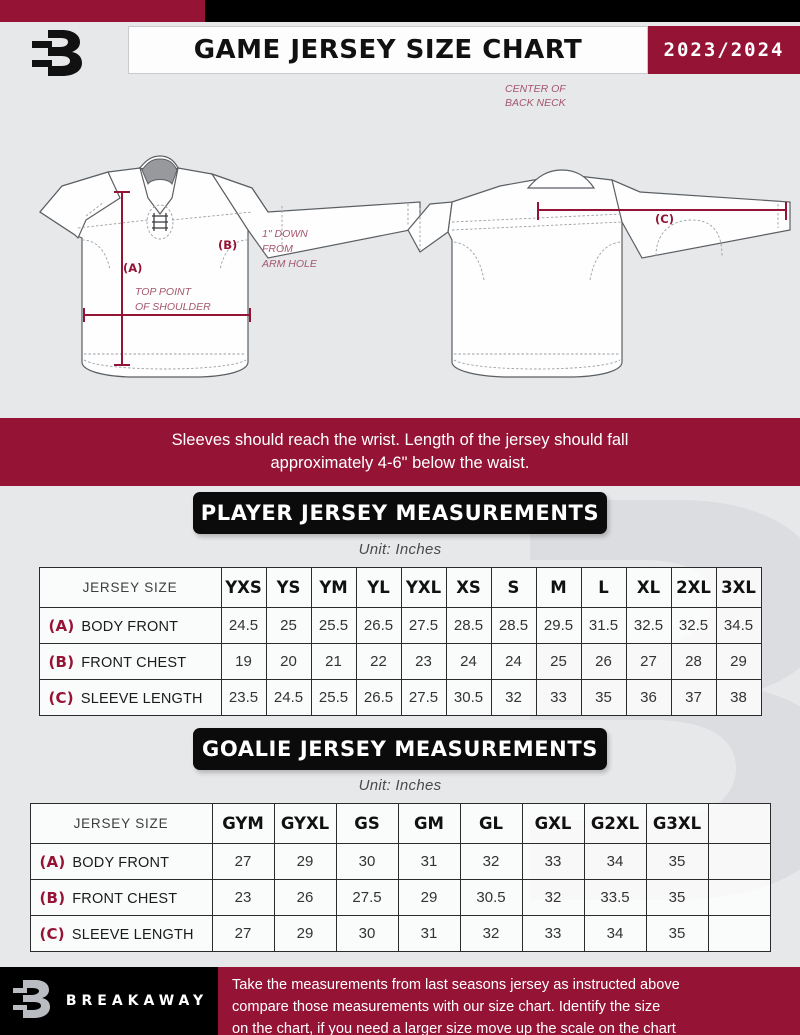 This screenshot has width=800, height=1035. What do you see at coordinates (333, 625) in the screenshot?
I see `measurement-value-cell: 25.5` at bounding box center [333, 625].